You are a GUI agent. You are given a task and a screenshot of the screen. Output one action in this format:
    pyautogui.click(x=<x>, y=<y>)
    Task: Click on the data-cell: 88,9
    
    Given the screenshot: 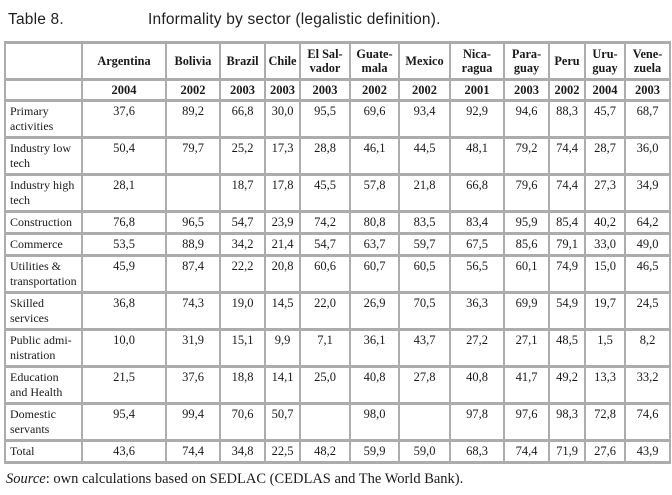 What is the action you would take?
    pyautogui.click(x=193, y=244)
    